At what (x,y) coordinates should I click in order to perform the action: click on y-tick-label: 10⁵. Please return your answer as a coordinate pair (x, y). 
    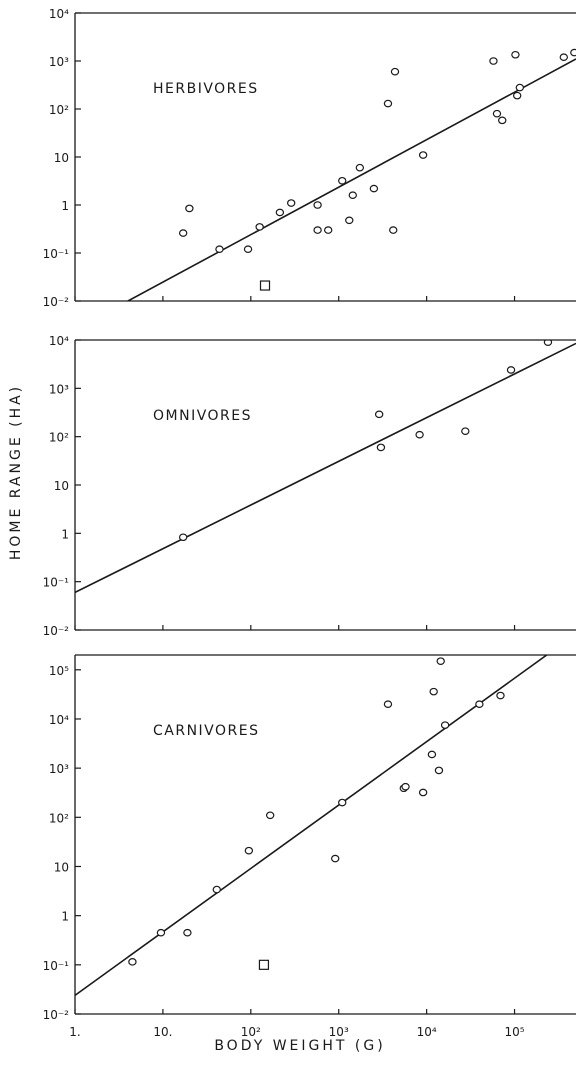
    Looking at the image, I should click on (59, 671).